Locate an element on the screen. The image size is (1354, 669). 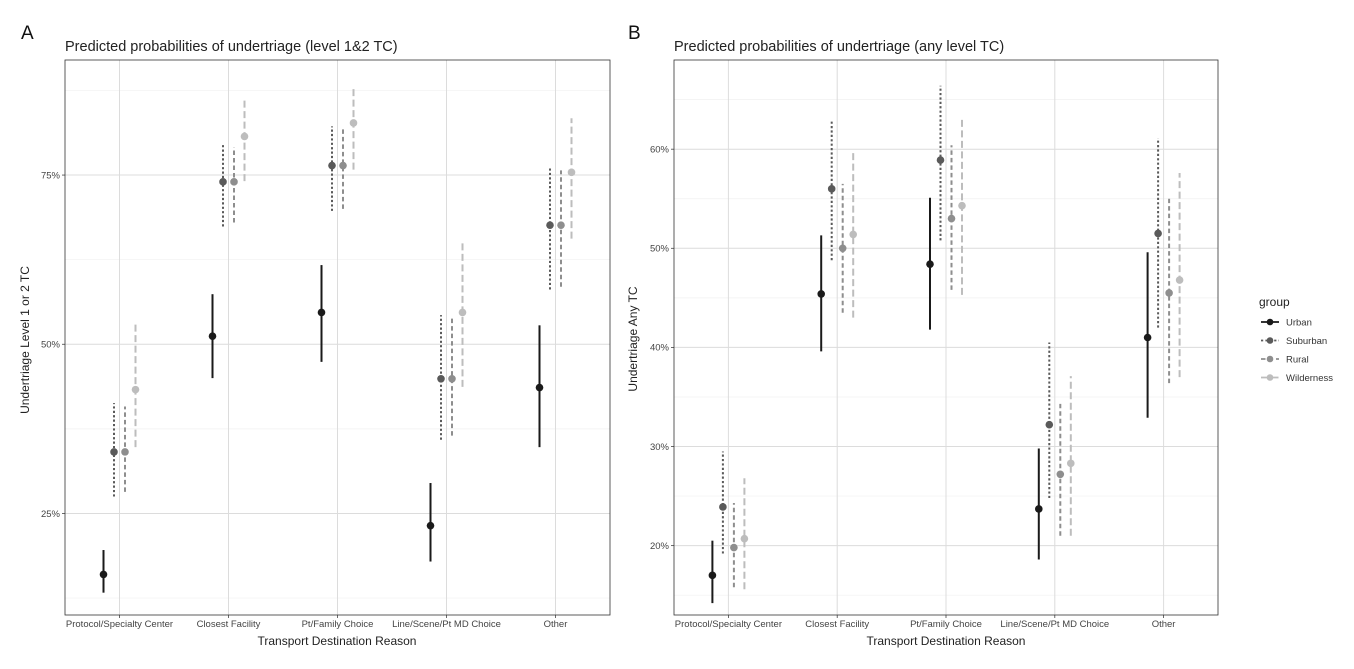
panel-letter-b: B is located at coordinates (634, 33).